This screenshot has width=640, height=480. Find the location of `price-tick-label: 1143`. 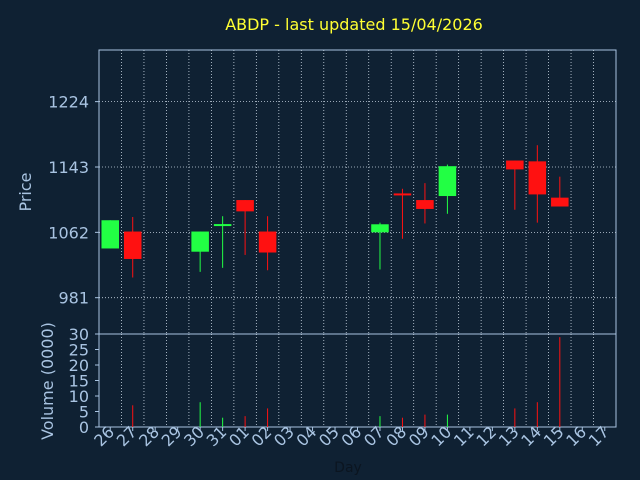

price-tick-label: 1143 is located at coordinates (68, 167).